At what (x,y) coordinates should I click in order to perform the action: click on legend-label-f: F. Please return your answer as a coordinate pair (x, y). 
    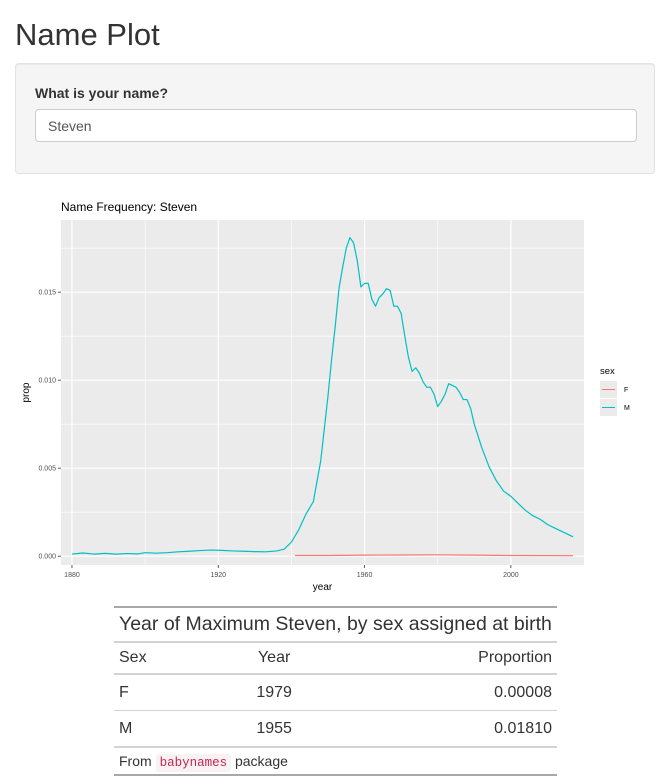
    Looking at the image, I should click on (626, 390).